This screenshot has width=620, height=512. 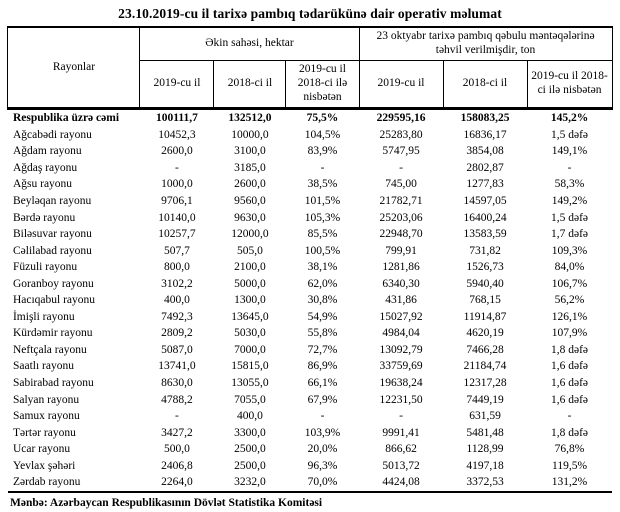 I want to click on value-cell: 25283,80, so click(x=401, y=134).